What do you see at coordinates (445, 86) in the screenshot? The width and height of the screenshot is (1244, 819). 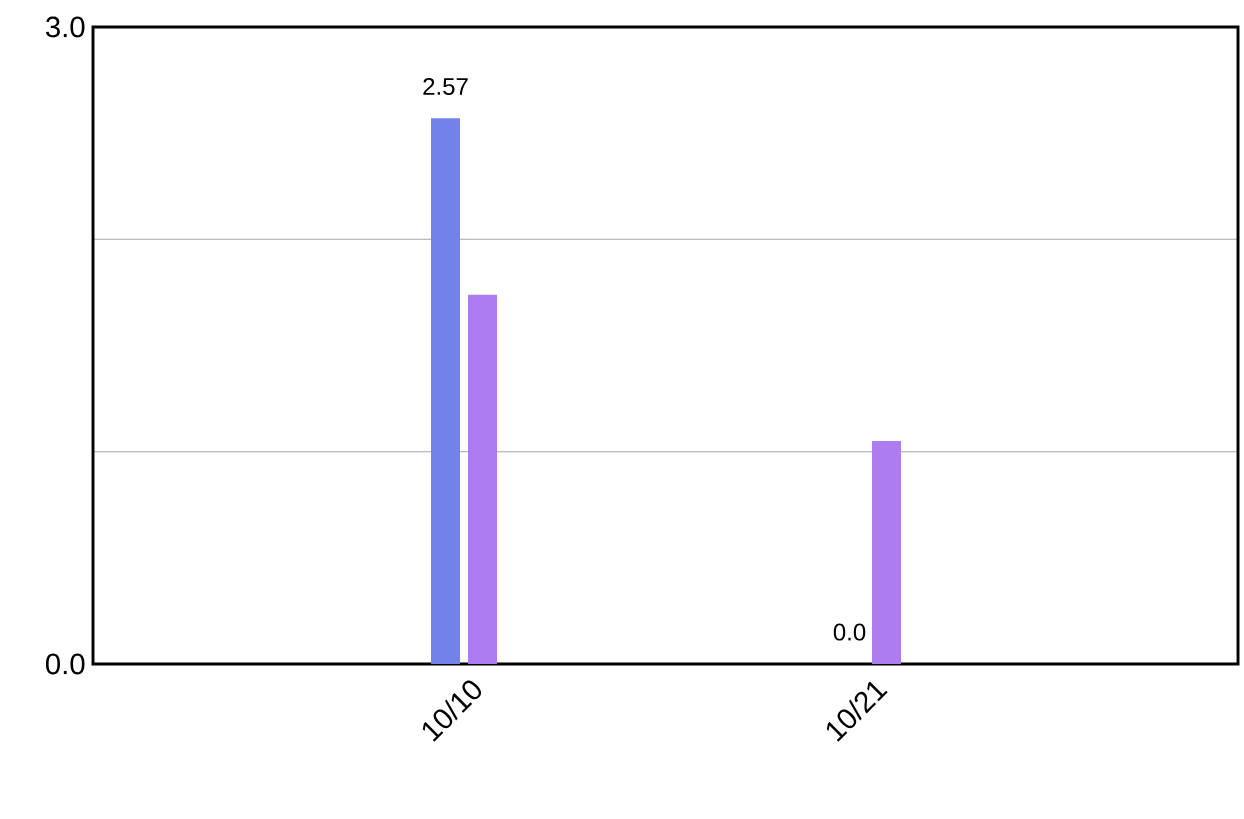 I see `data-label: 2.57` at bounding box center [445, 86].